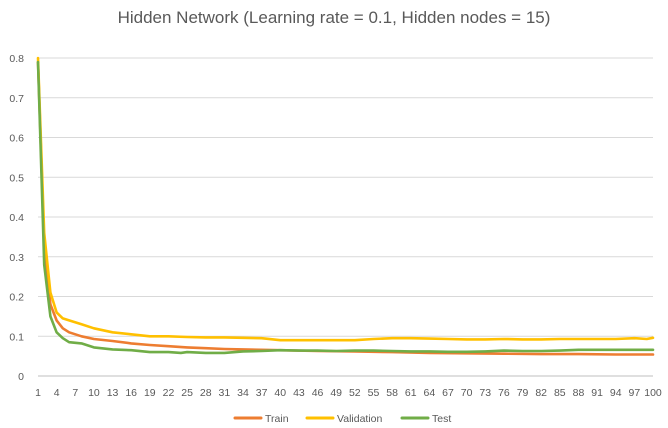 This screenshot has width=668, height=428. What do you see at coordinates (616, 393) in the screenshot?
I see `x-tick-label: 94` at bounding box center [616, 393].